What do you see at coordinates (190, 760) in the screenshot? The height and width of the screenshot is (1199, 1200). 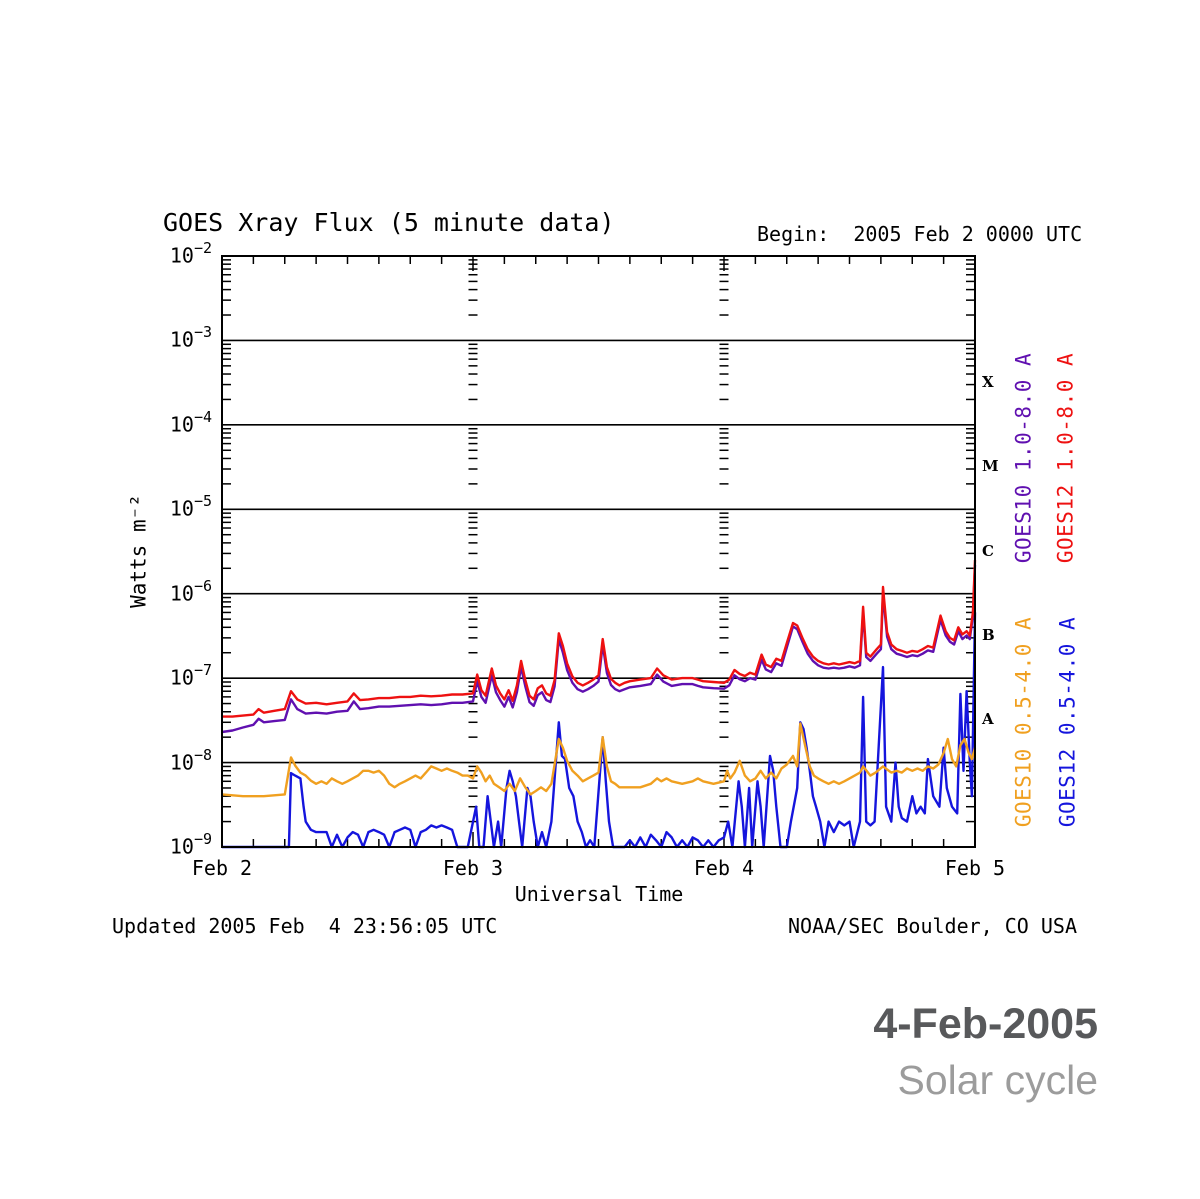 I see `y-tick-label: 10⁻⁸` at bounding box center [190, 760].